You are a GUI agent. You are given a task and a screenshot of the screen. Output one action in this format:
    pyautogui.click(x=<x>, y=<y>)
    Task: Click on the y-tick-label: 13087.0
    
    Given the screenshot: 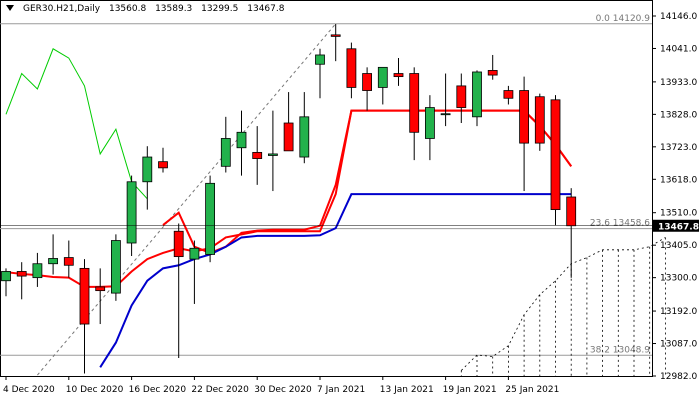 What is the action you would take?
    pyautogui.click(x=678, y=345)
    